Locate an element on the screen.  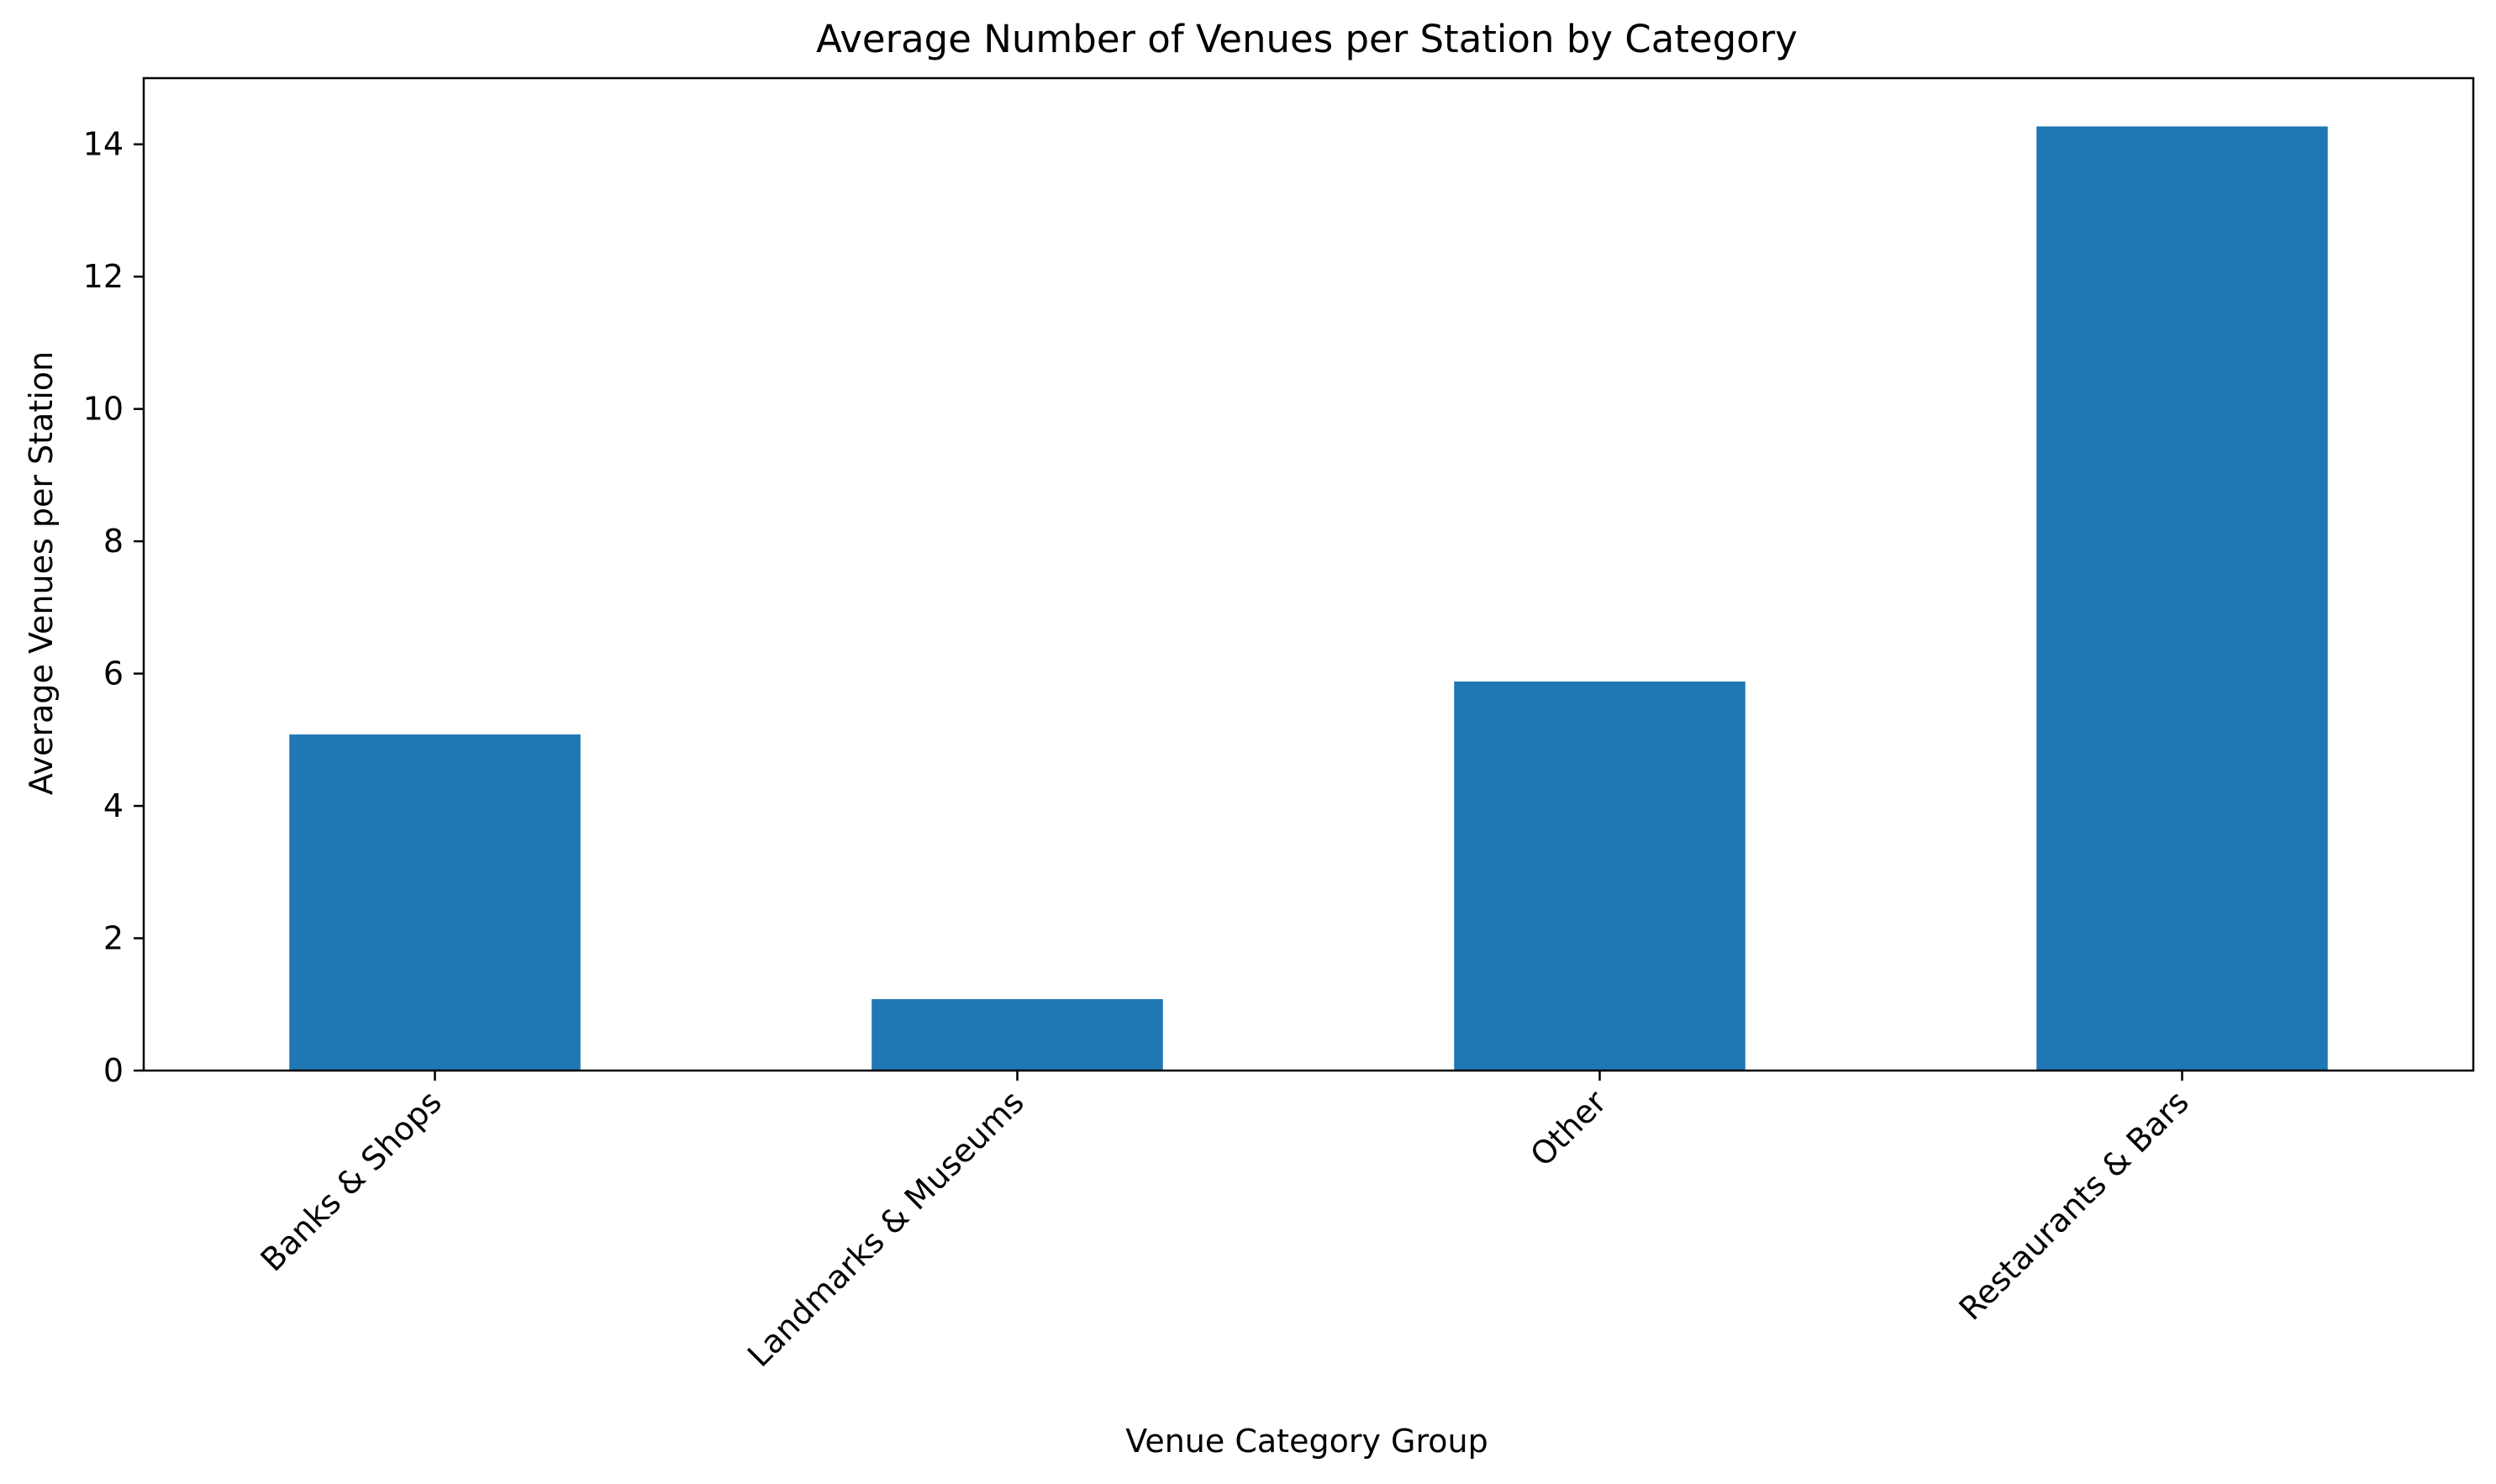
x-tick-label: Restaurants & Bars is located at coordinates (2074, 1205).